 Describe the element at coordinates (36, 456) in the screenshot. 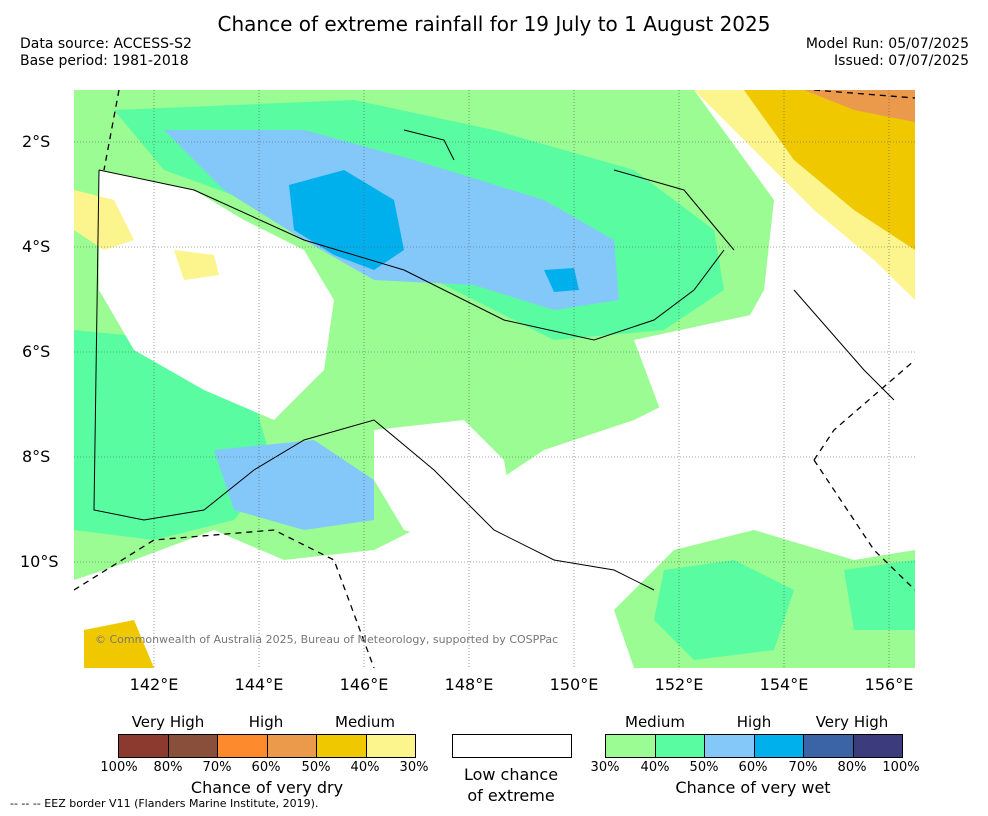

I see `lat-label: 8°S` at that location.